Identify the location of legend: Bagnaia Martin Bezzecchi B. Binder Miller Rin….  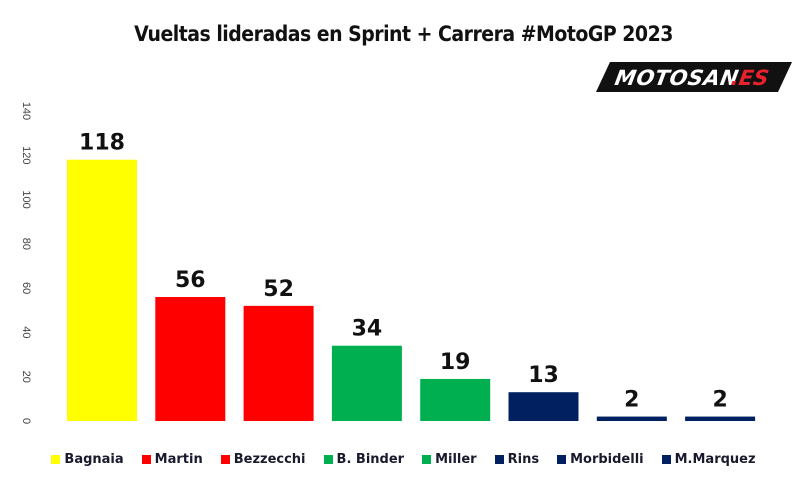
(403, 459).